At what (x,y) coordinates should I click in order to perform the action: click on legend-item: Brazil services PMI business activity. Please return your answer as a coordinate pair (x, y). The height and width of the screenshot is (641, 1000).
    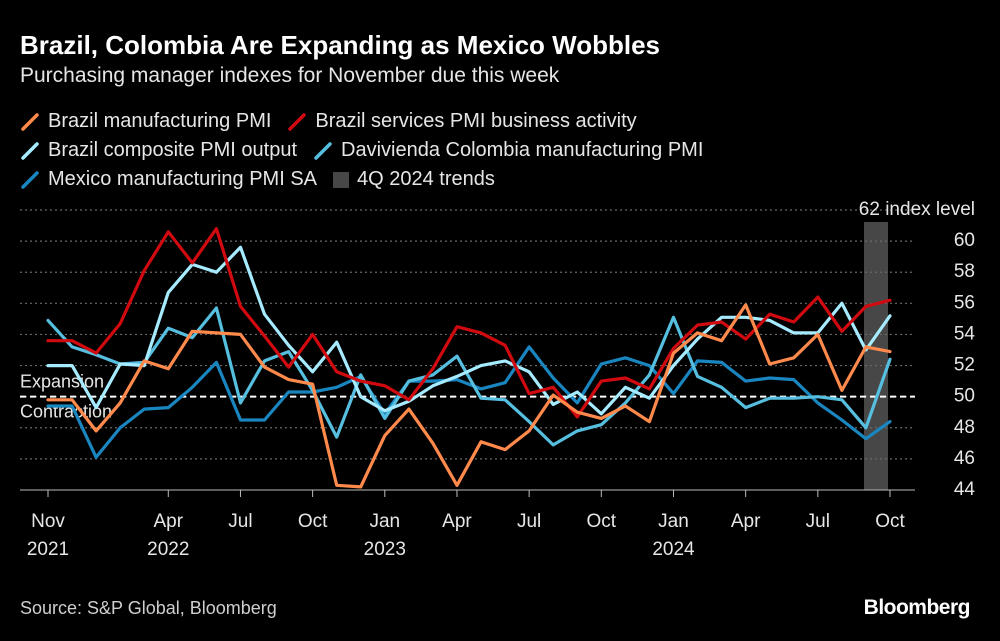
    Looking at the image, I should click on (462, 121).